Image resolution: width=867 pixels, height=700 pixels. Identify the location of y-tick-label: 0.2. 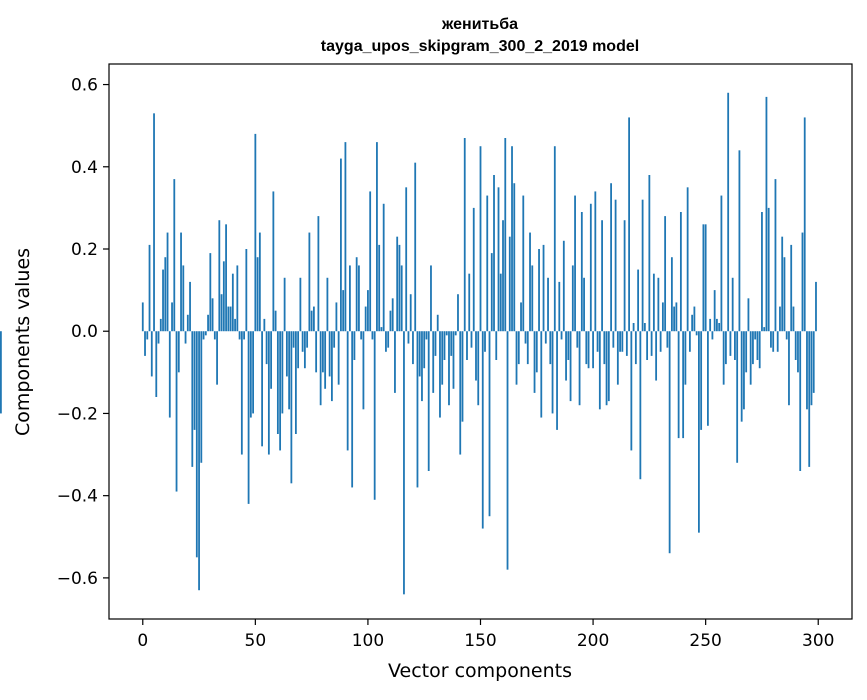
(84, 250).